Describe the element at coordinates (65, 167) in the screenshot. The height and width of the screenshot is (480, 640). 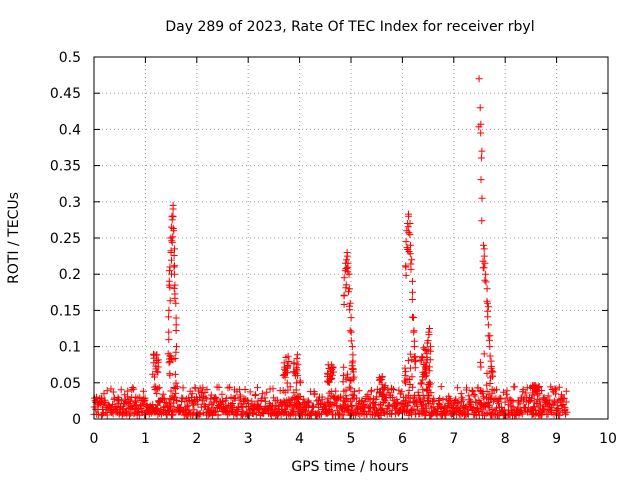
I see `y-tick-label: 0.35` at that location.